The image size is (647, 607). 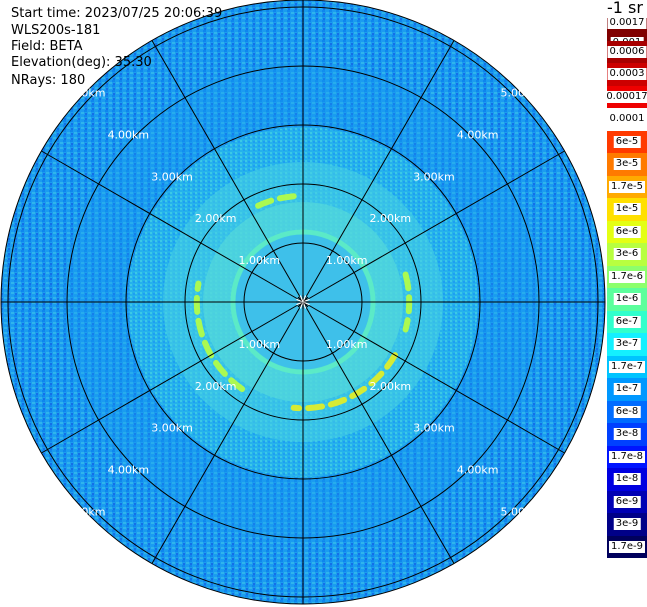 I want to click on ring-label-2-sw: 2.00km, so click(x=216, y=386).